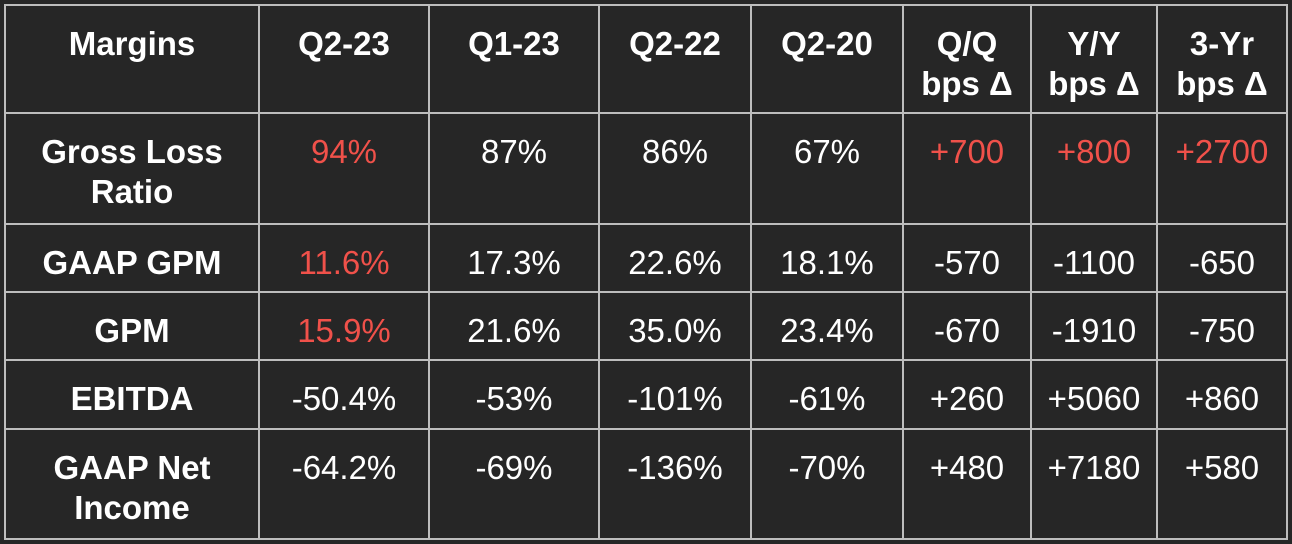 This screenshot has width=1292, height=544. What do you see at coordinates (514, 168) in the screenshot?
I see `cell-value: 87%` at bounding box center [514, 168].